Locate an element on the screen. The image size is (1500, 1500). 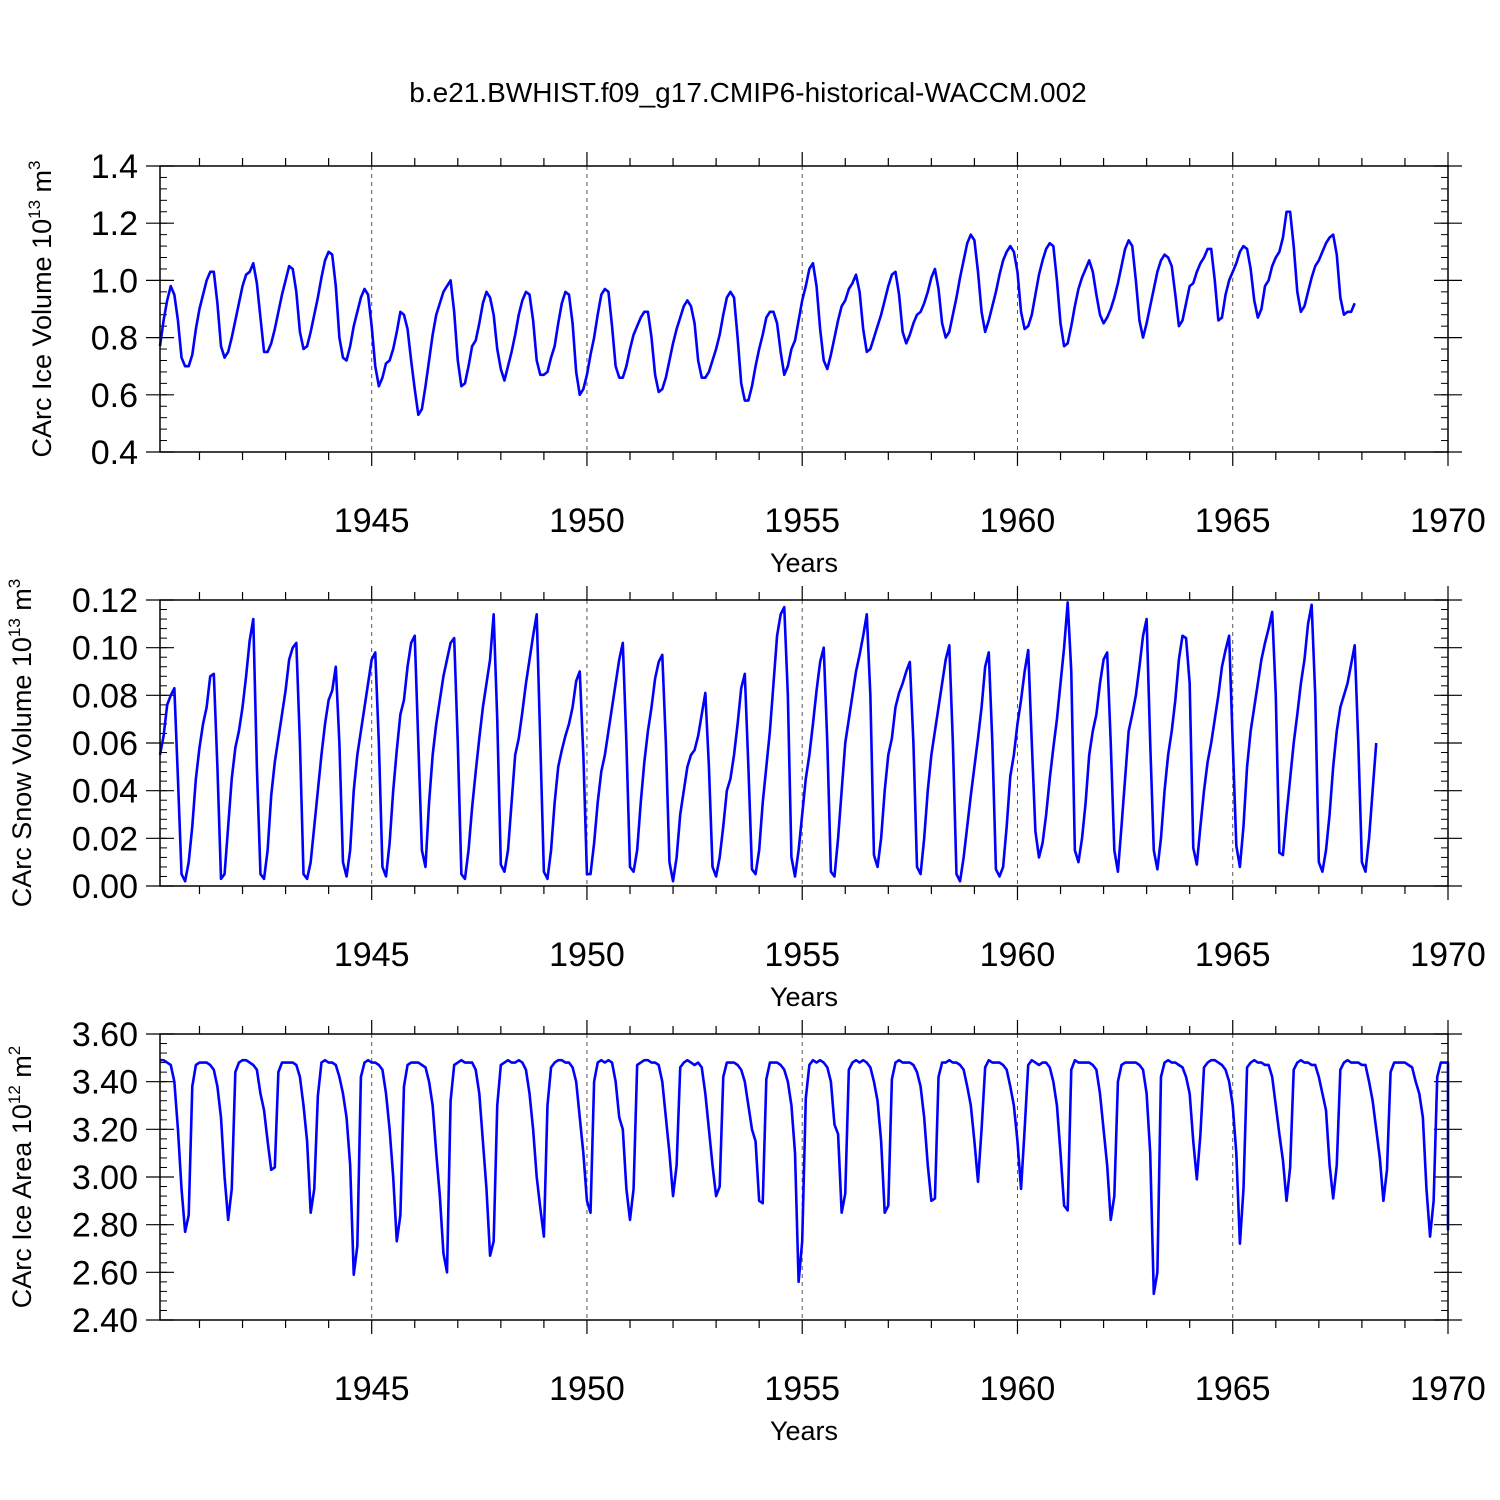
y-axis-label: CArc Ice Volume 1013 m3 is located at coordinates (41, 308).